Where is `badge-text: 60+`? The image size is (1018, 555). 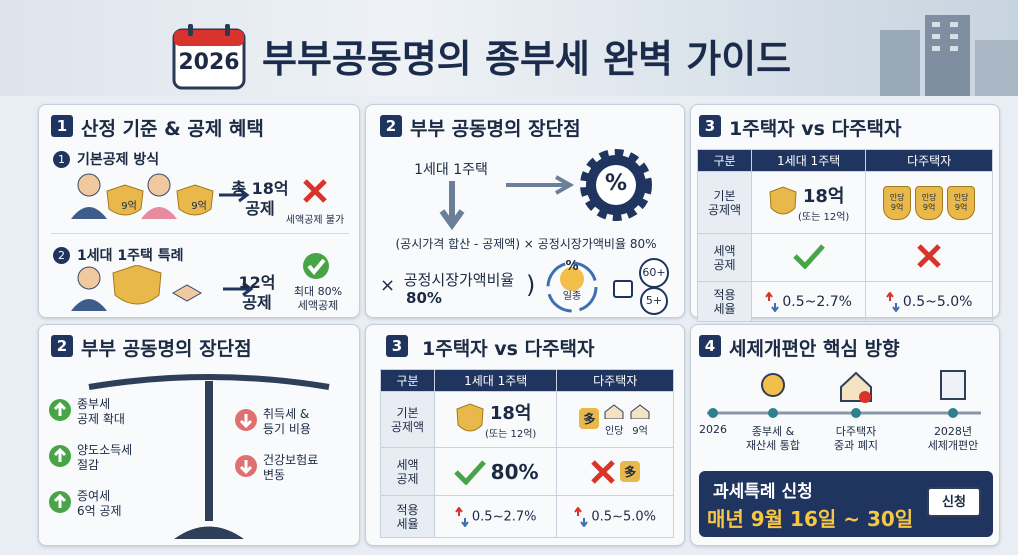 badge-text: 60+ is located at coordinates (654, 272).